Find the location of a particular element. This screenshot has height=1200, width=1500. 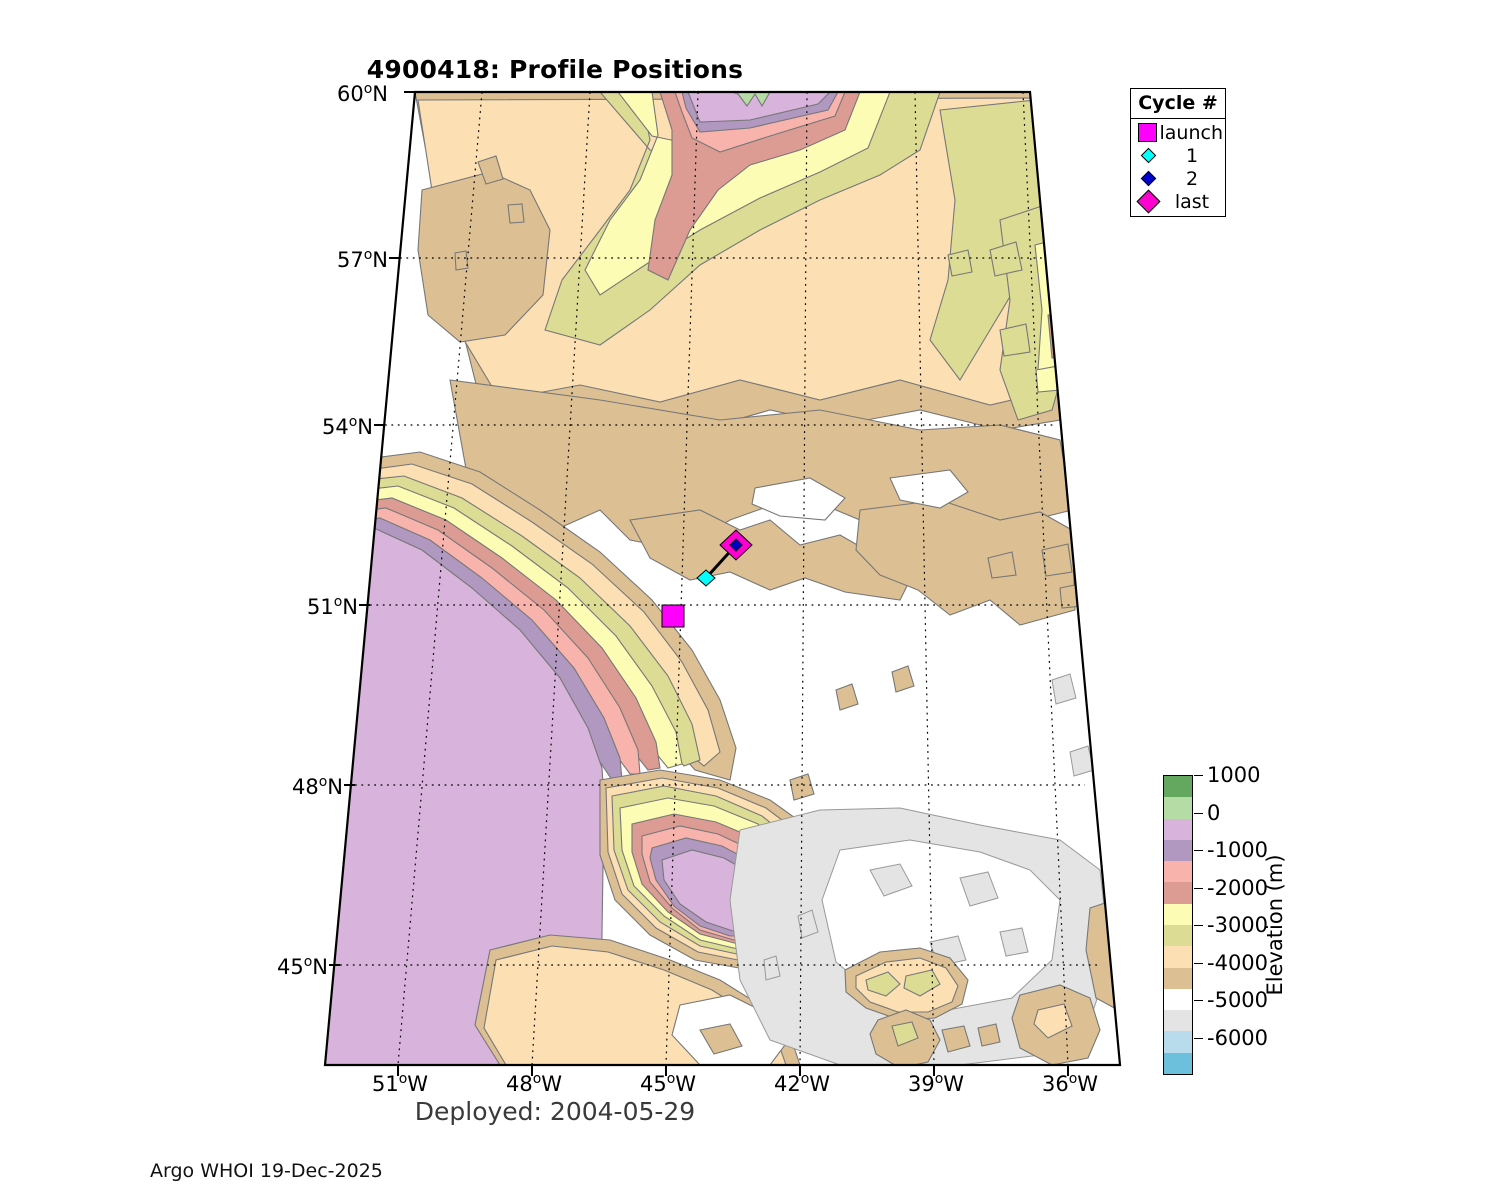

colorbar-tick-label-6: -5000 is located at coordinates (1238, 1000).